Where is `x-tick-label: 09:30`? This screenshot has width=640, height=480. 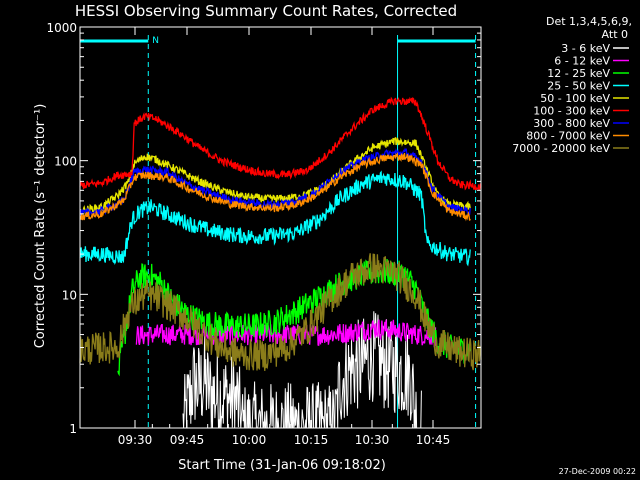 x-tick-label: 09:30 is located at coordinates (135, 440).